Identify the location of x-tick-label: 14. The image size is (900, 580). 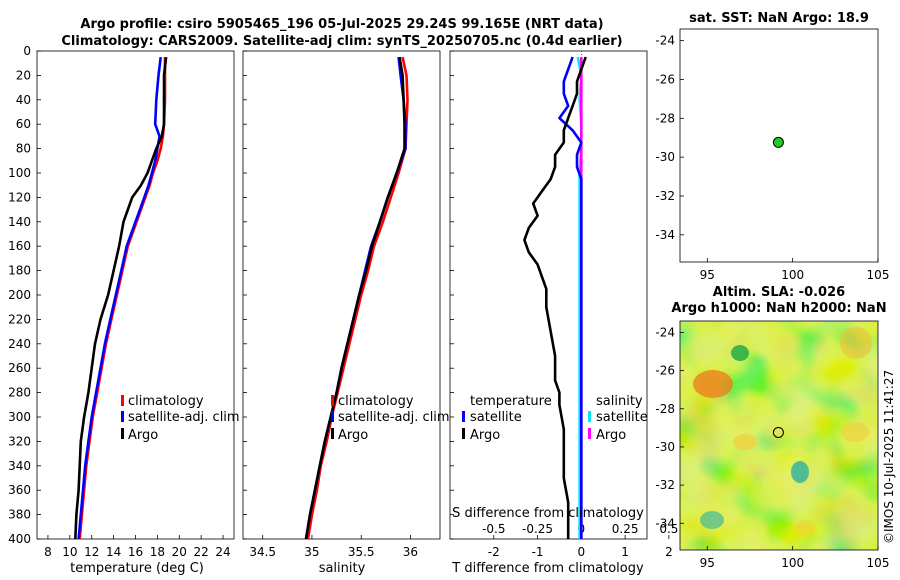
(113, 552).